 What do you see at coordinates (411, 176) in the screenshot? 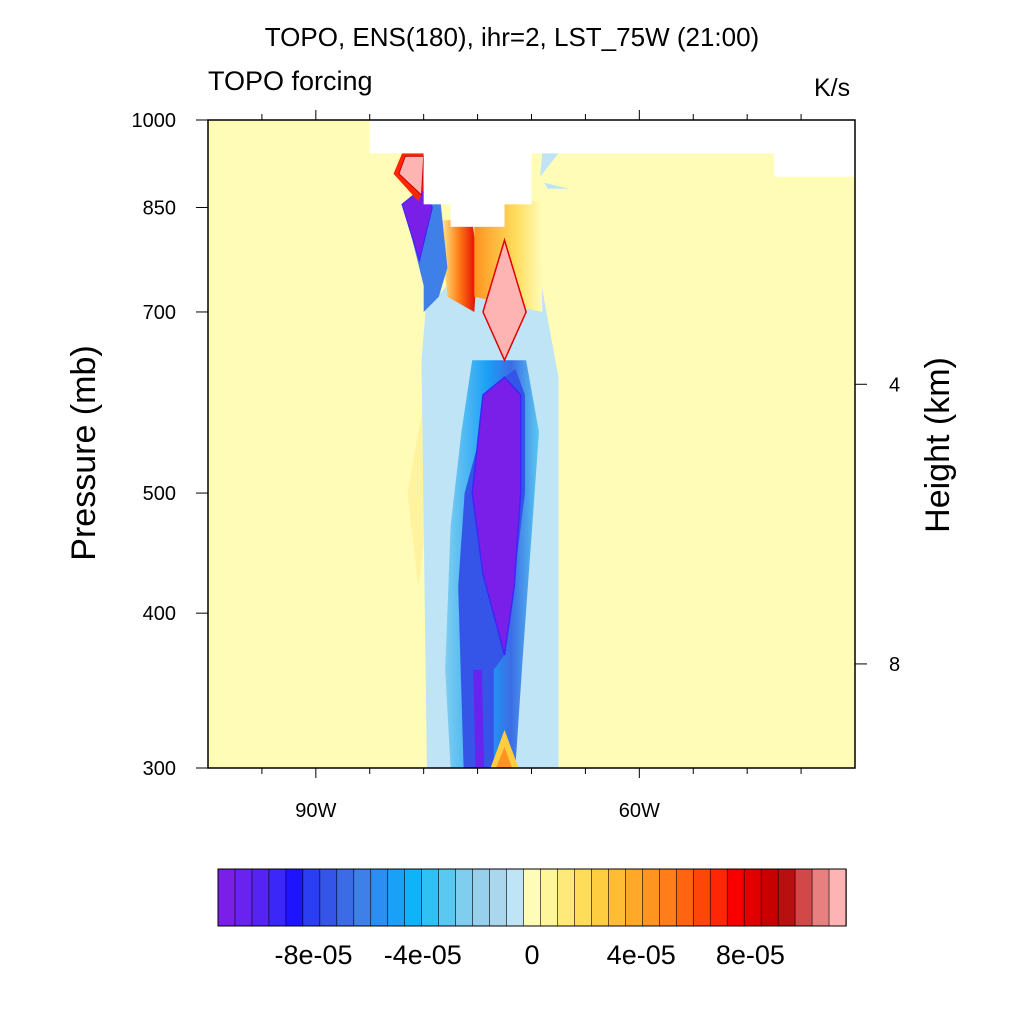
I see `low-heating-blob` at bounding box center [411, 176].